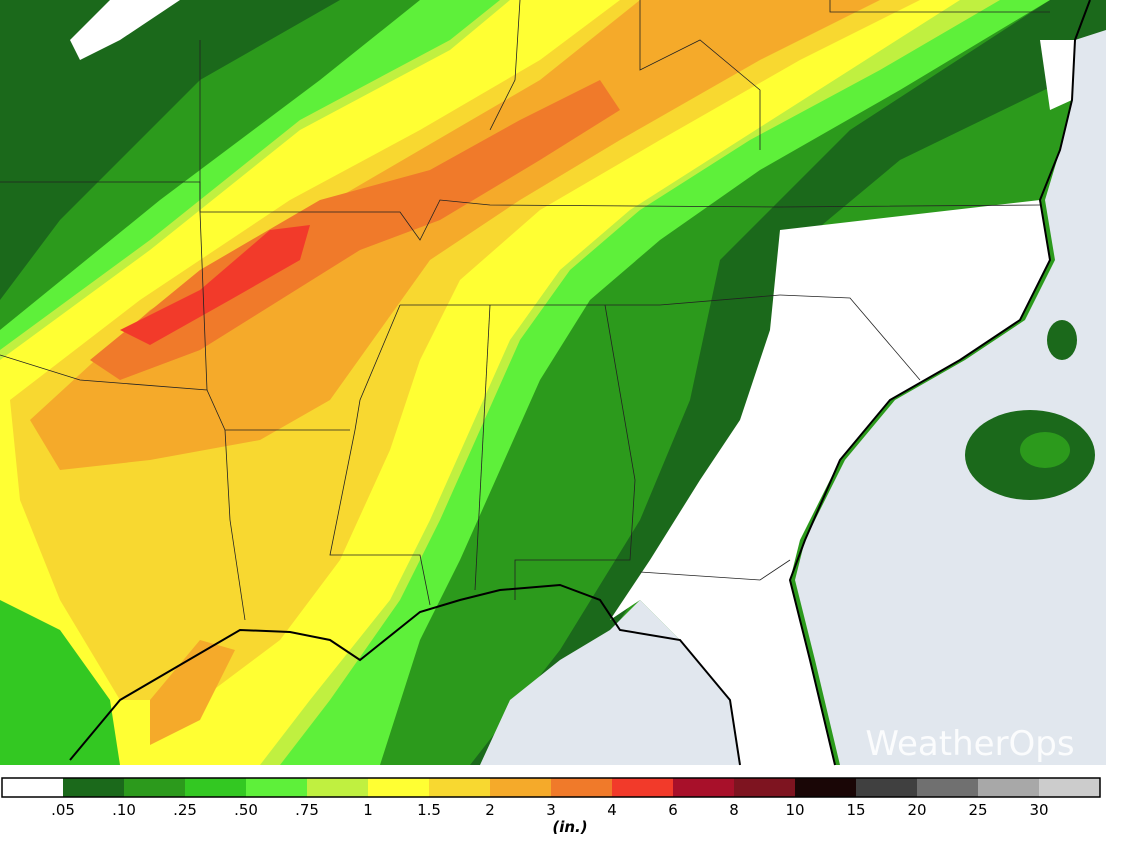  Describe the element at coordinates (60, 682) in the screenshot. I see `green-area` at that location.